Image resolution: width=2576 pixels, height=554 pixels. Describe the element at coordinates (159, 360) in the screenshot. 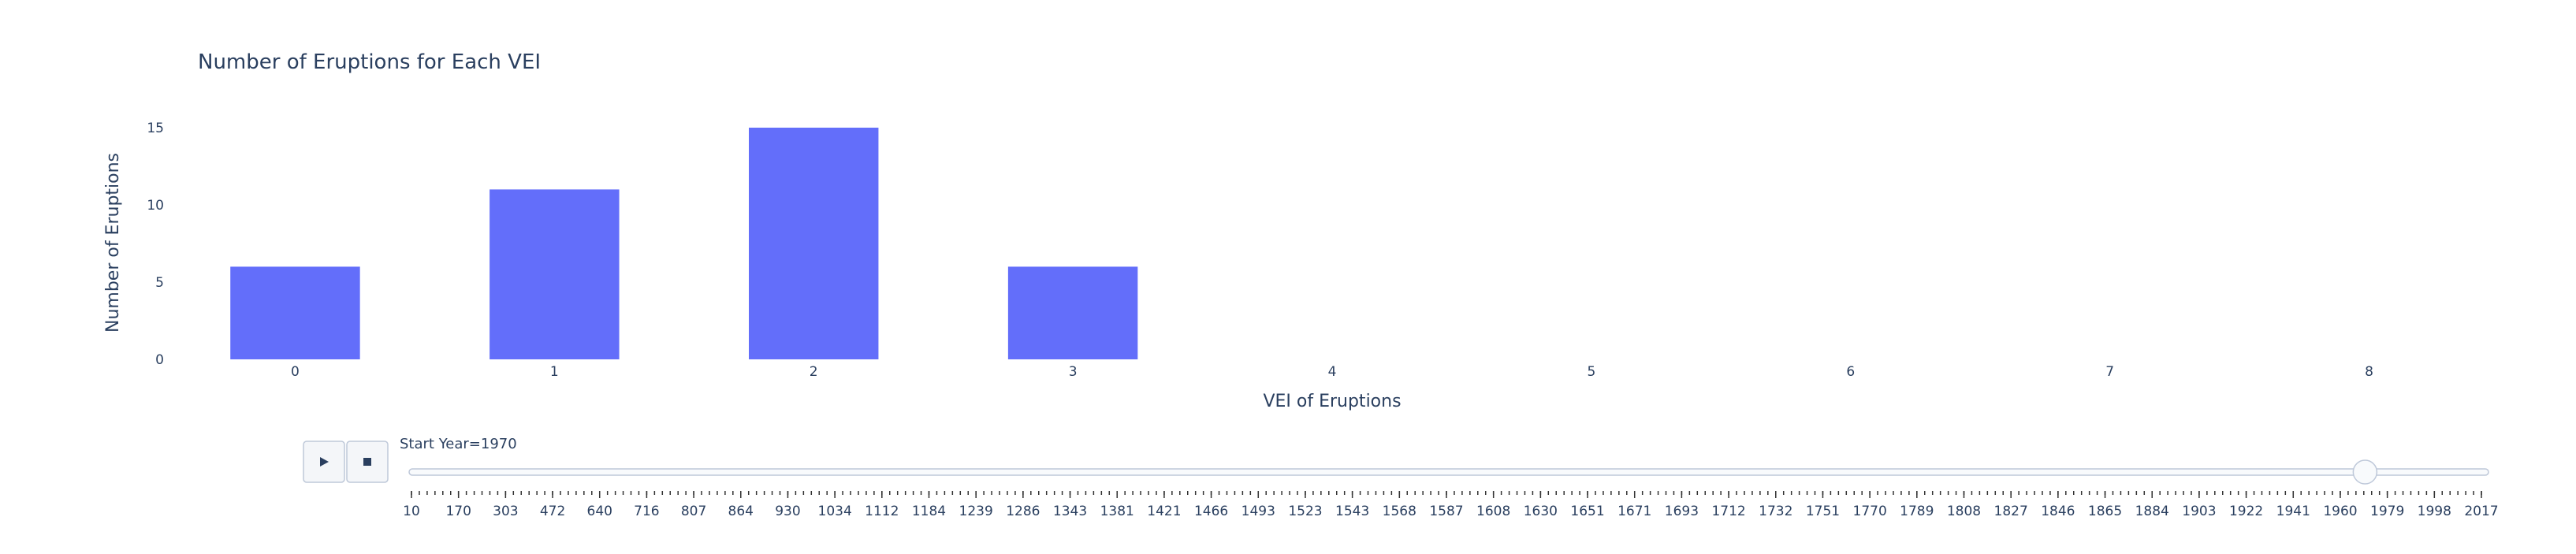

I see `y-tick-label: 0` at that location.